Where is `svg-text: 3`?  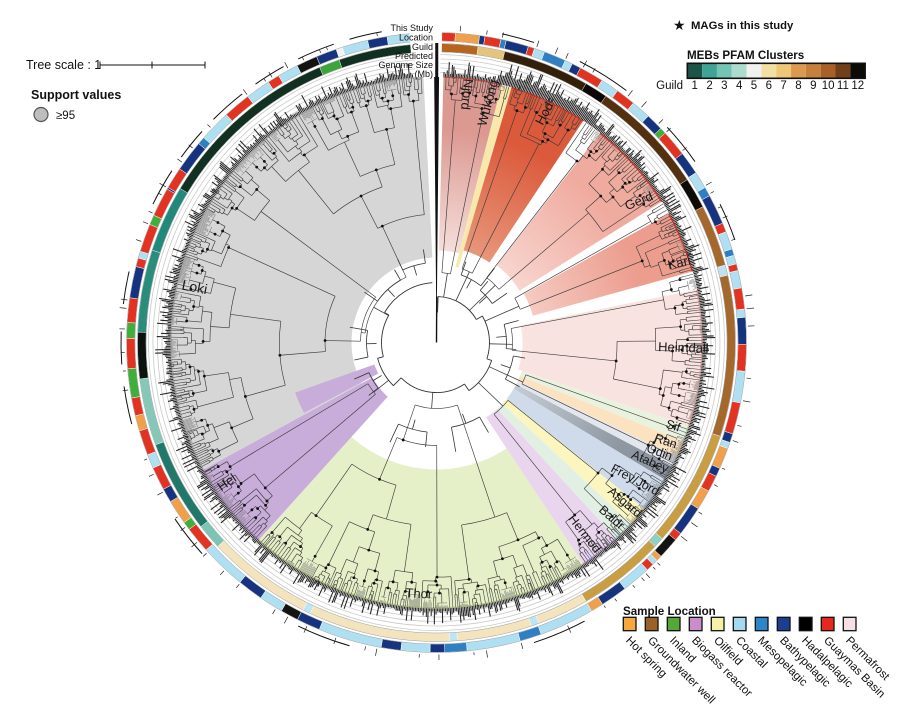
svg-text: 3 is located at coordinates (724, 86).